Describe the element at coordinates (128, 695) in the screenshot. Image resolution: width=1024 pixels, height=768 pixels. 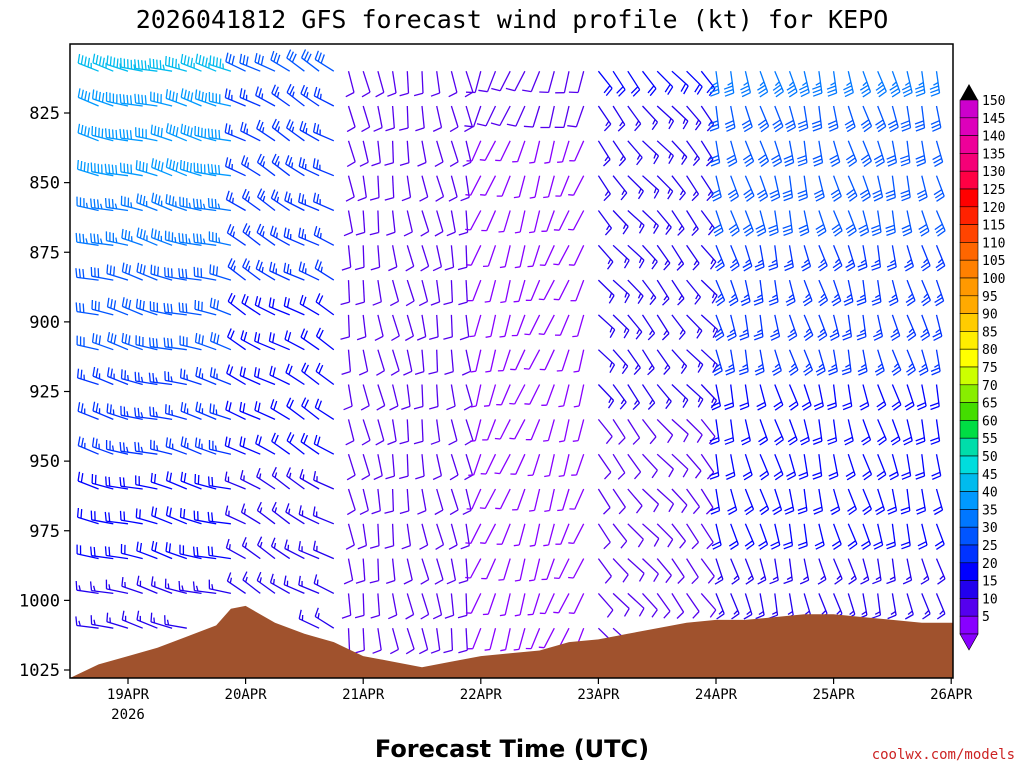
I see `x-tick-label: 19APR` at that location.